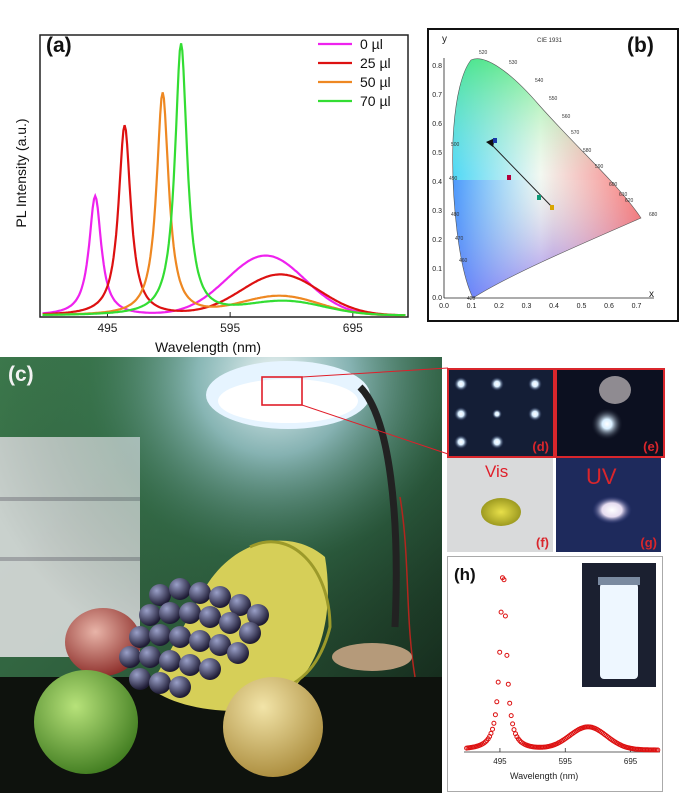 This screenshot has height=793, width=680. Describe the element at coordinates (609, 306) in the screenshot. I see `cie-x-tick-label: 0.6` at that location.